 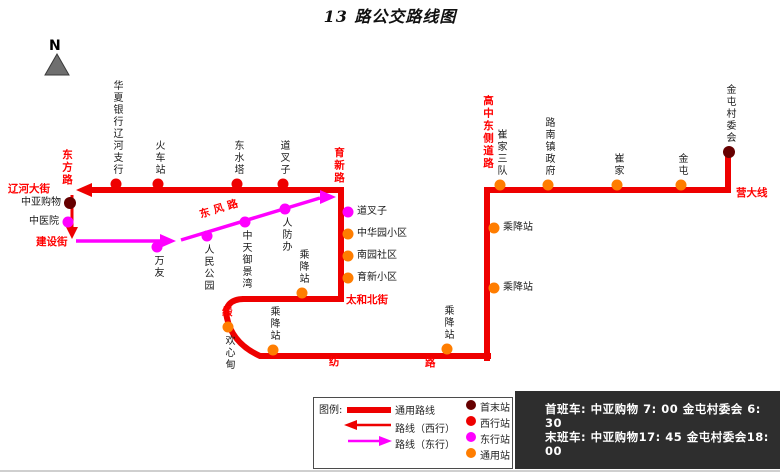 What do you see at coordinates (471, 421) in the screenshot?
I see `legend-west-dot-icon` at bounding box center [471, 421].